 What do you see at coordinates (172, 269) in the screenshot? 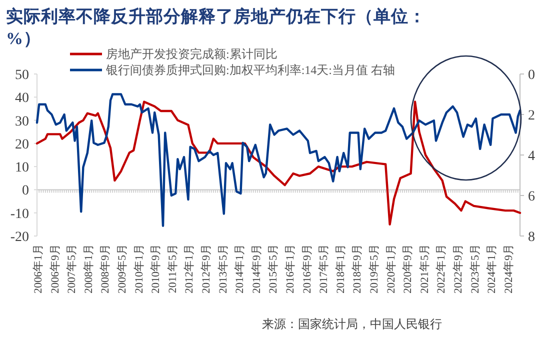
I see `x-tick-label: 2011年5月` at bounding box center [172, 269].